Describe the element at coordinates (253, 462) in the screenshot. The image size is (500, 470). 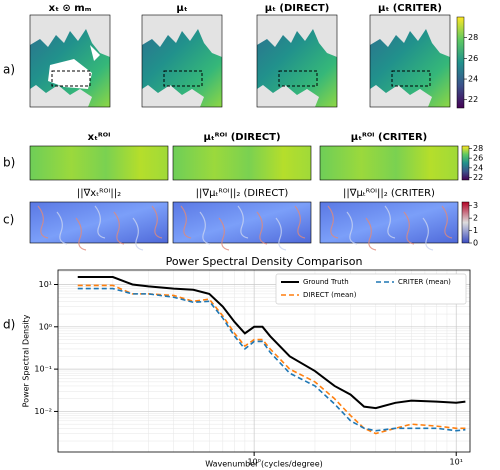
I see `x-tick-label: 10⁰` at that location.